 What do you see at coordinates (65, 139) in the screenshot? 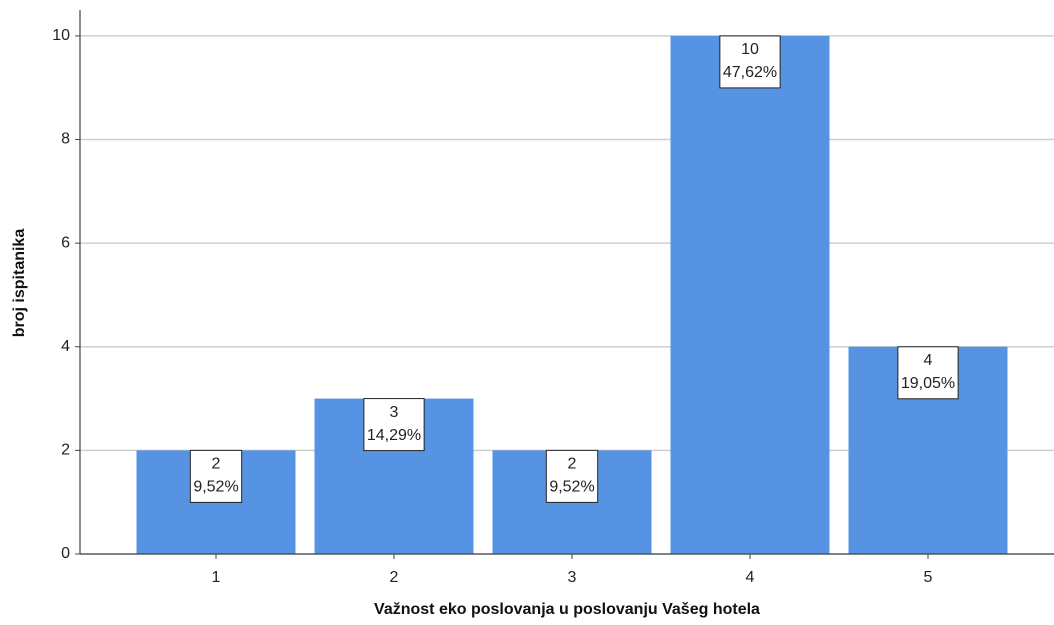
I see `y-tick-label: 8` at bounding box center [65, 139].